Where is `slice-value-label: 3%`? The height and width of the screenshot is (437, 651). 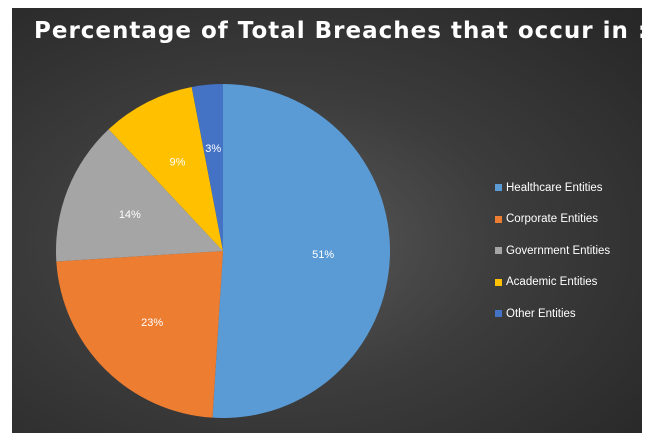 slice-value-label: 3% is located at coordinates (213, 149).